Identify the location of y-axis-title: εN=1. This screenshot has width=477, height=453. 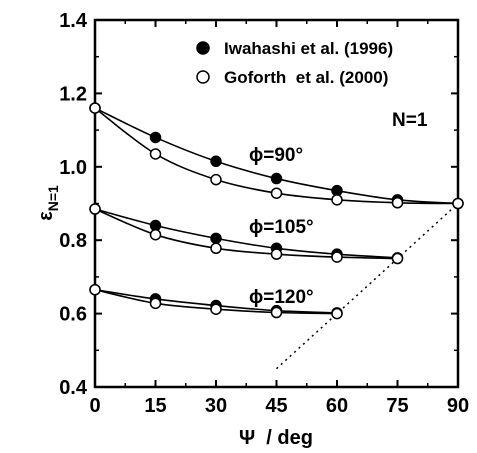
(48, 203).